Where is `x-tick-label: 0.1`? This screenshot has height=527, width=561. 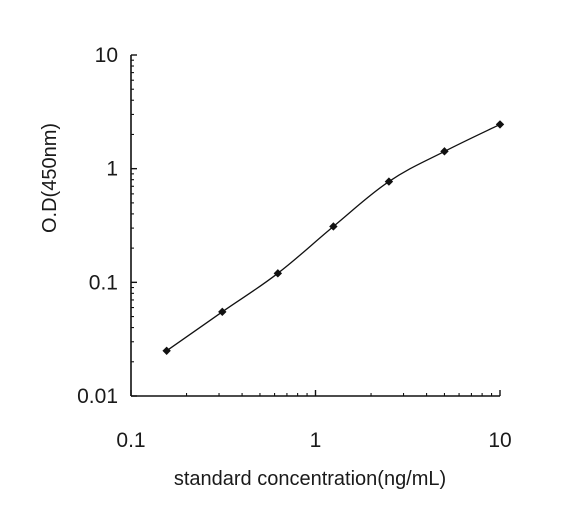 x-tick-label: 0.1 is located at coordinates (130, 440).